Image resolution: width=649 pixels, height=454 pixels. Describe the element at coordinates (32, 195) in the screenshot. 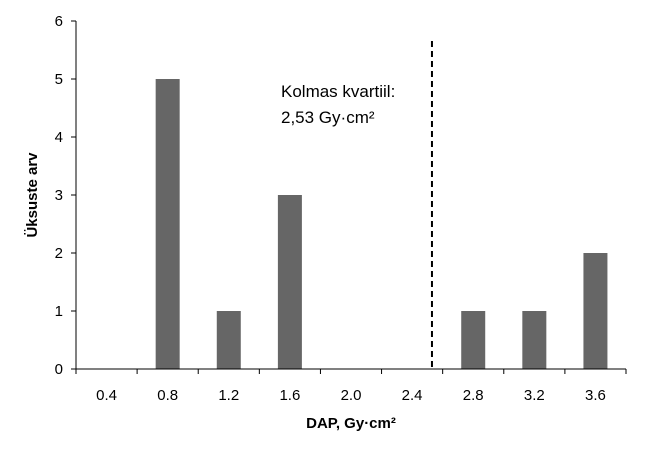

I see `y-axis-title: Üksuste arv` at that location.